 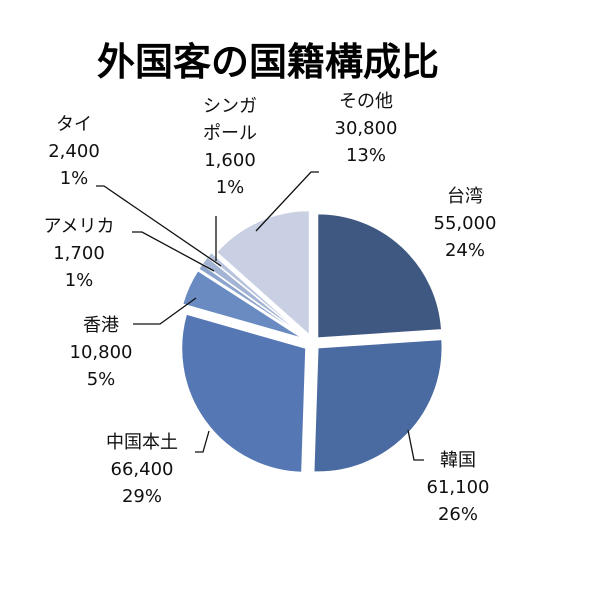 What do you see at coordinates (465, 223) in the screenshot?
I see `slice-label-taiwan: 台湾 55,000 24%` at bounding box center [465, 223].